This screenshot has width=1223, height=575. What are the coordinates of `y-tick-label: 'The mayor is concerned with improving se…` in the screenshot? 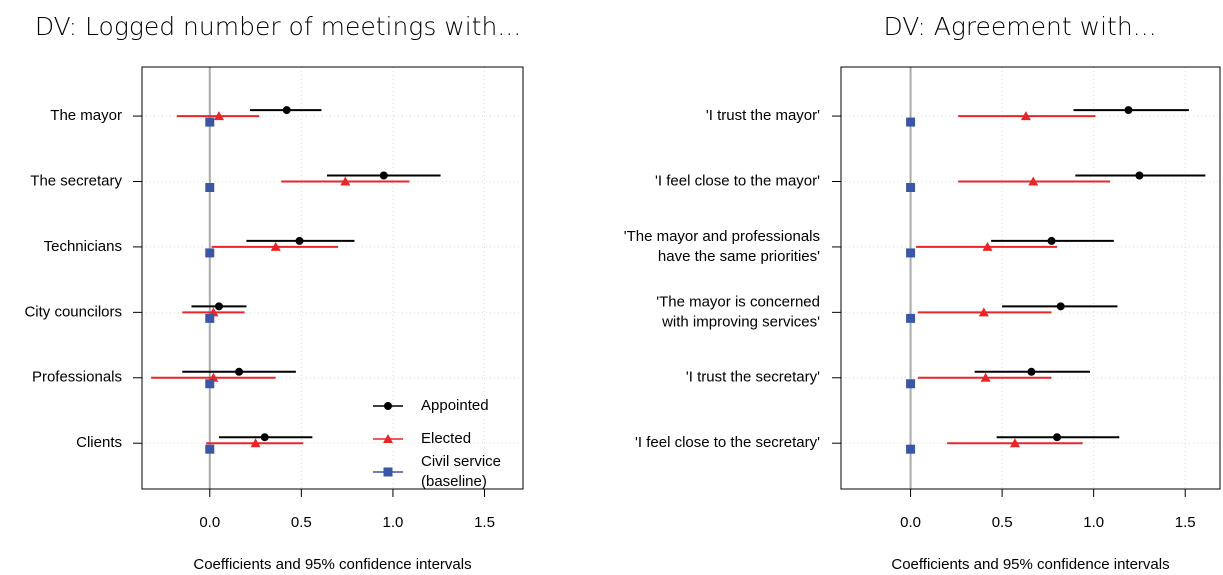 It's located at (738, 311).